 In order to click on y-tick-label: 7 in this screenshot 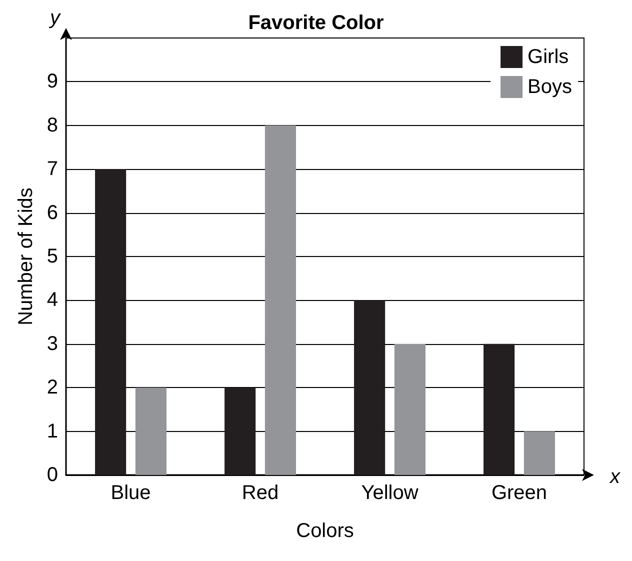, I will do `click(52, 169)`.